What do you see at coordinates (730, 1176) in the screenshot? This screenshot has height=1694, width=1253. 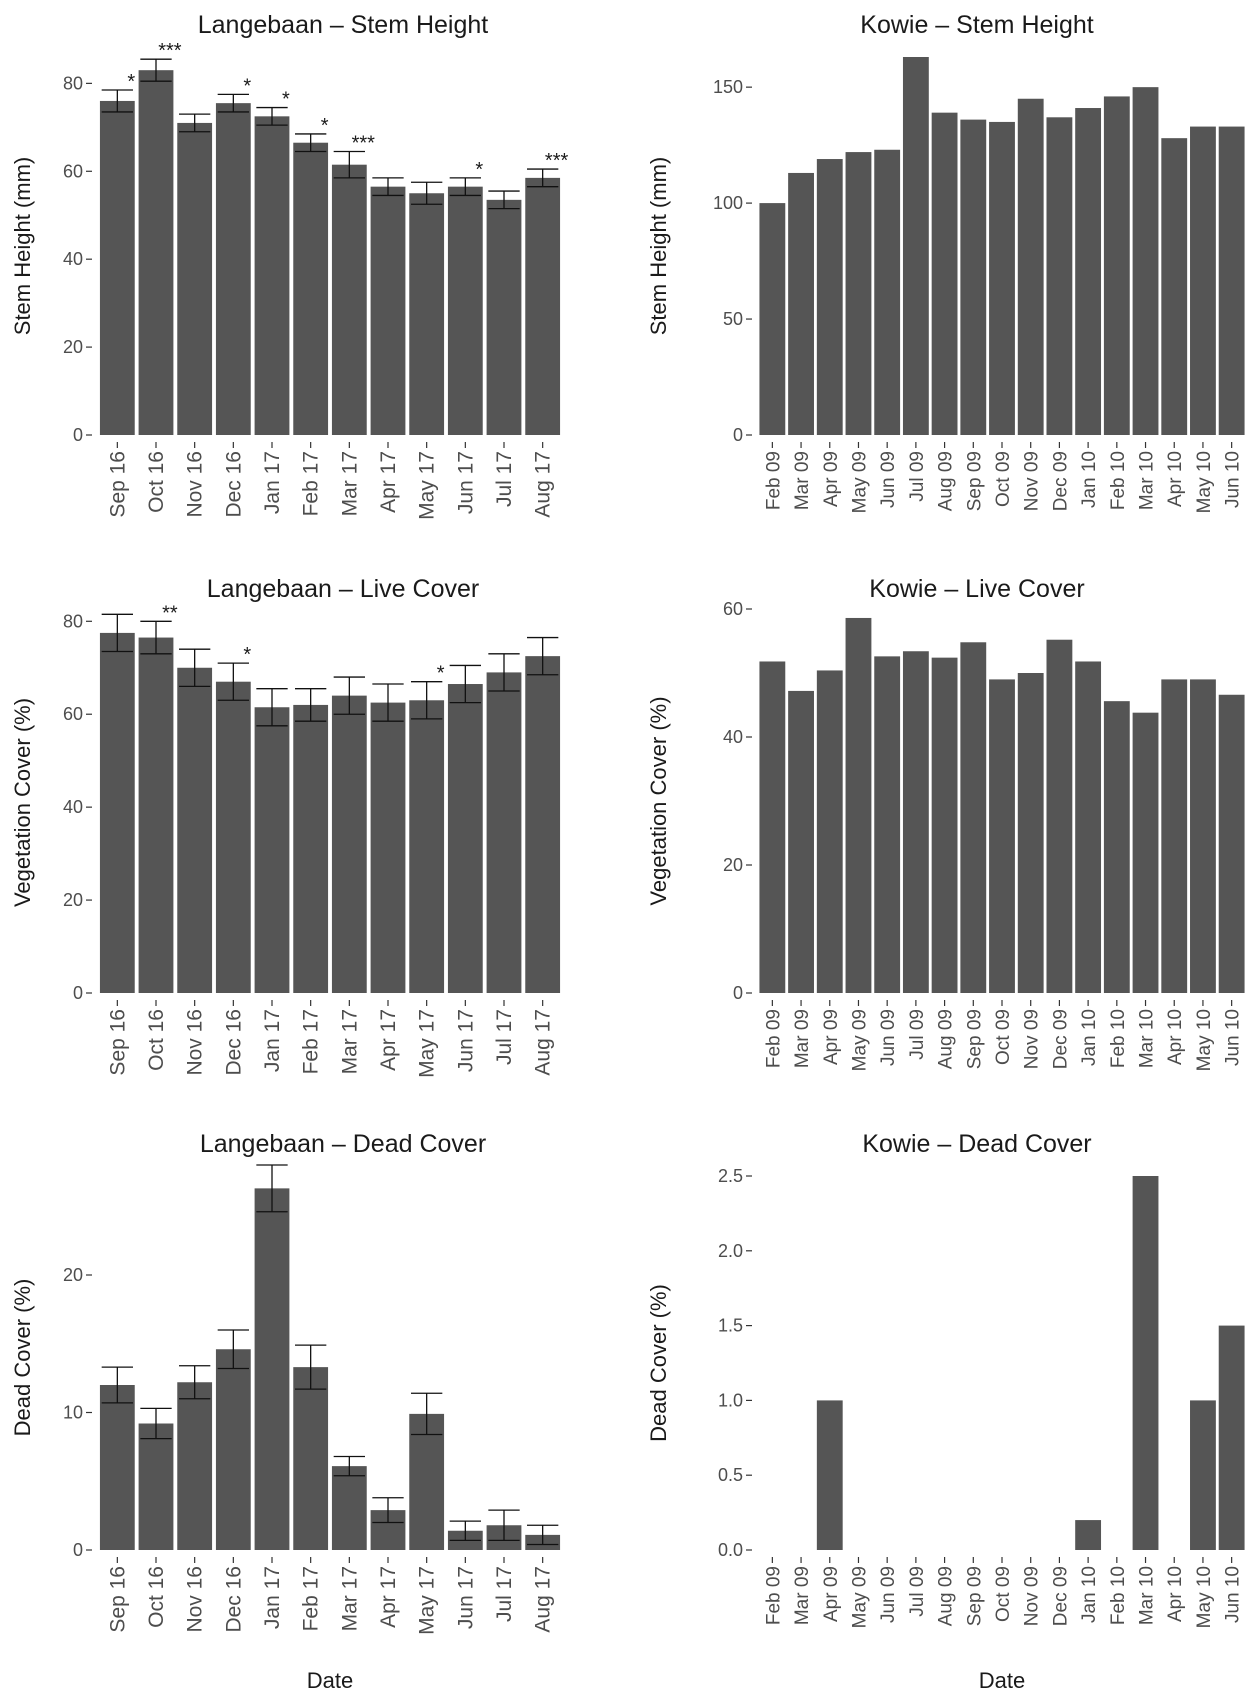 I see `y-tick-label: 2.5` at bounding box center [730, 1176].